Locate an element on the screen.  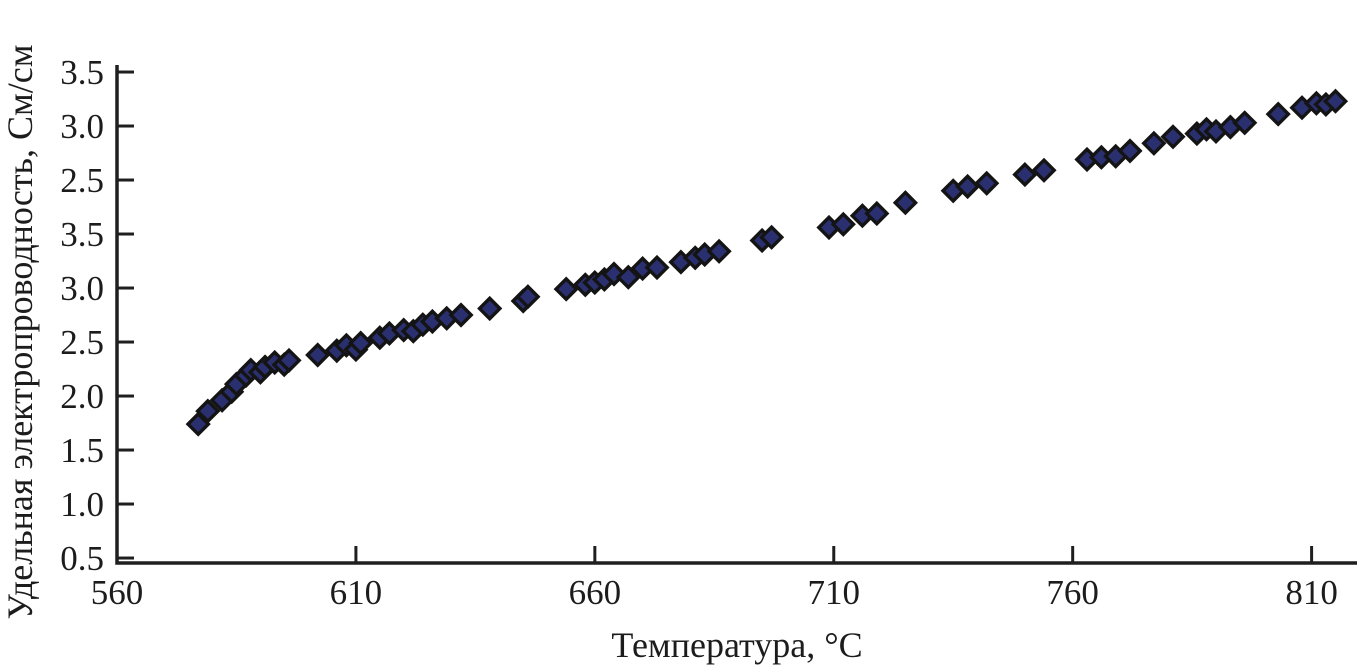
y-axis-tick-label: 1.5 is located at coordinates (82, 450).